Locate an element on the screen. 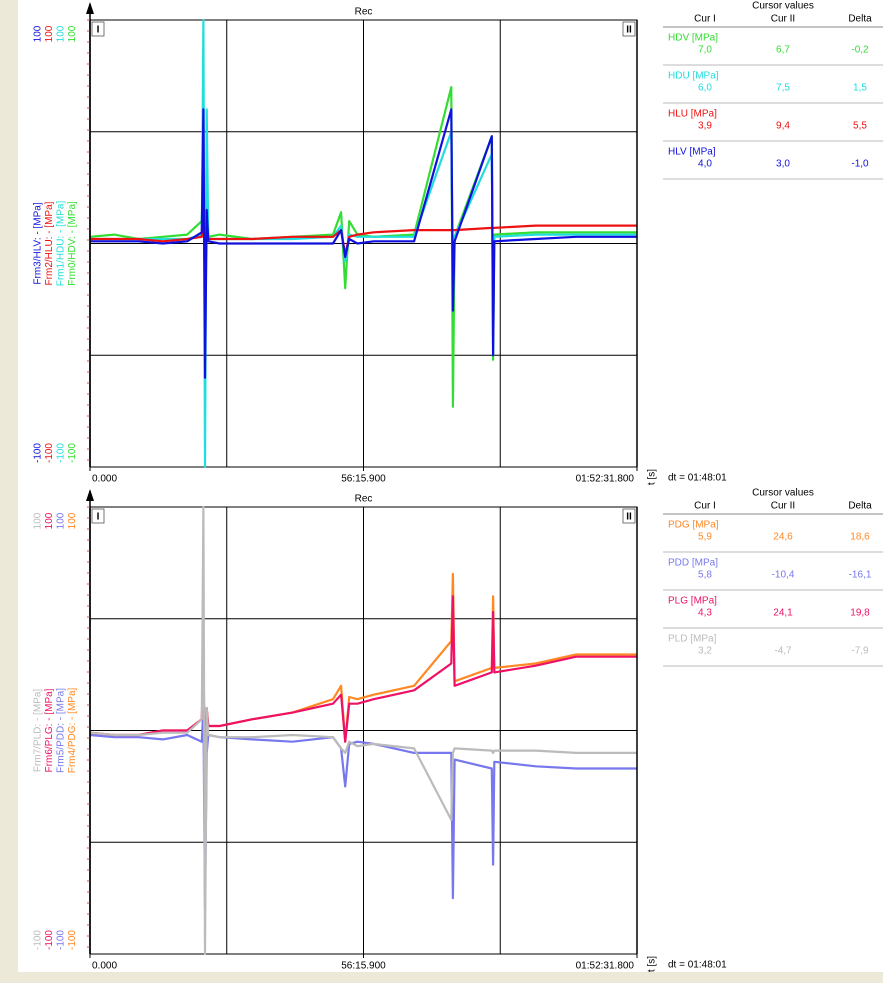  y-axis-label: Frm7/PLD: - [MPa] is located at coordinates (38, 731).